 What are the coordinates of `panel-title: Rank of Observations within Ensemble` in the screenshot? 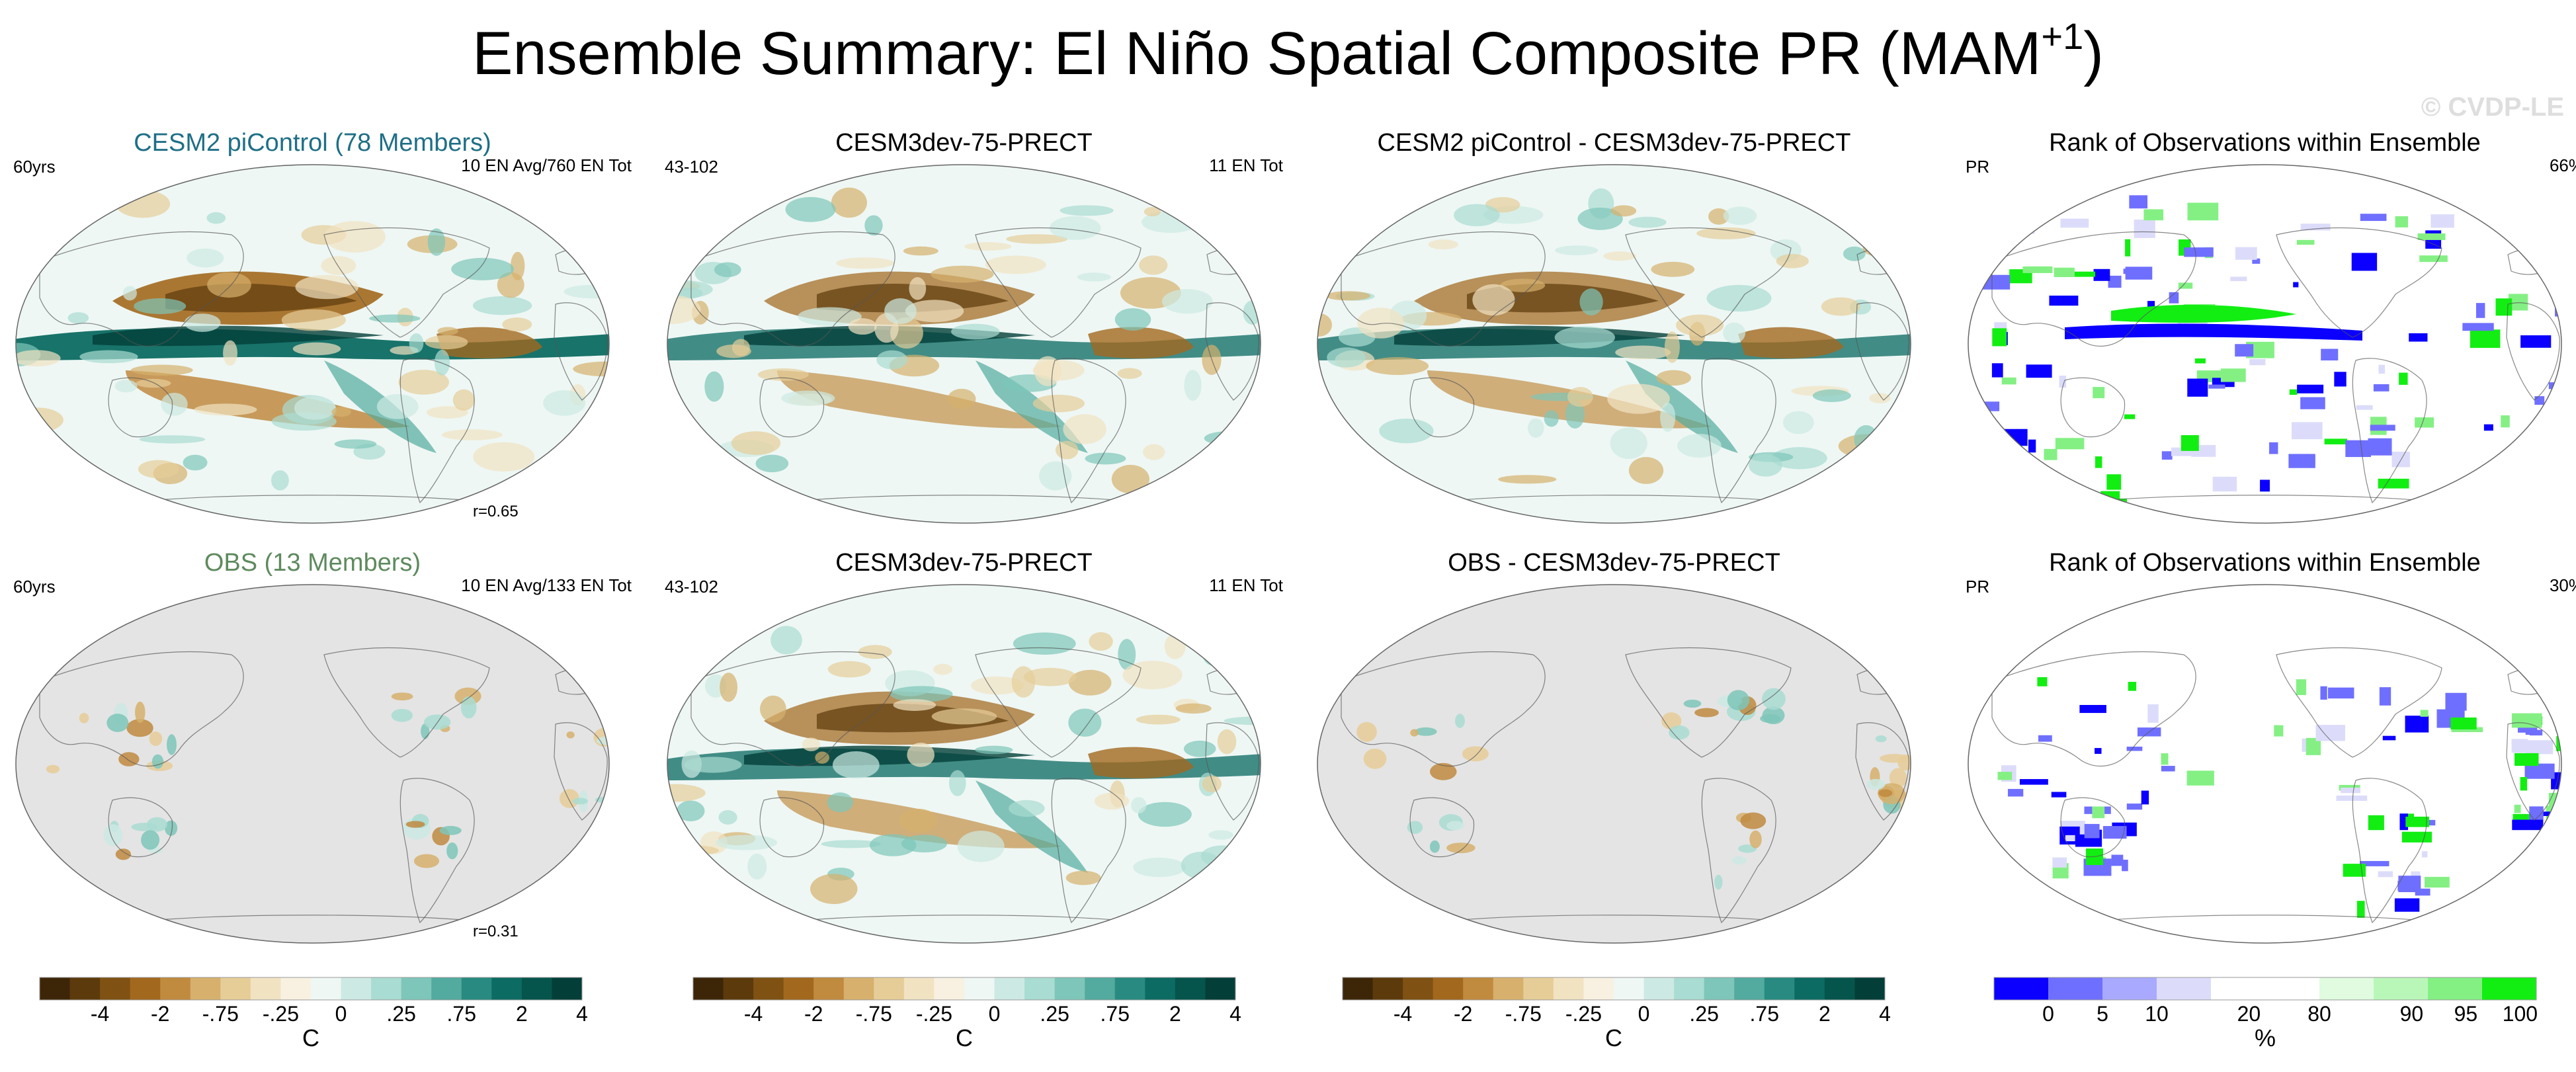 It's located at (2265, 143).